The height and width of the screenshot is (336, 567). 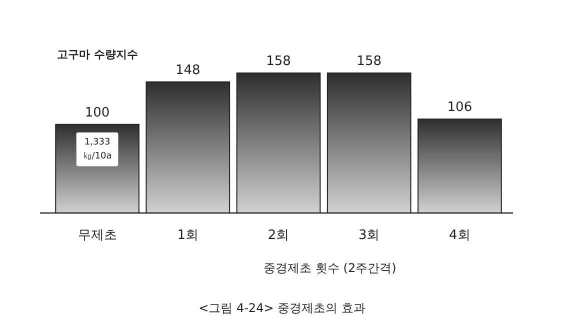 What do you see at coordinates (459, 108) in the screenshot?
I see `data-label: 106` at bounding box center [459, 108].